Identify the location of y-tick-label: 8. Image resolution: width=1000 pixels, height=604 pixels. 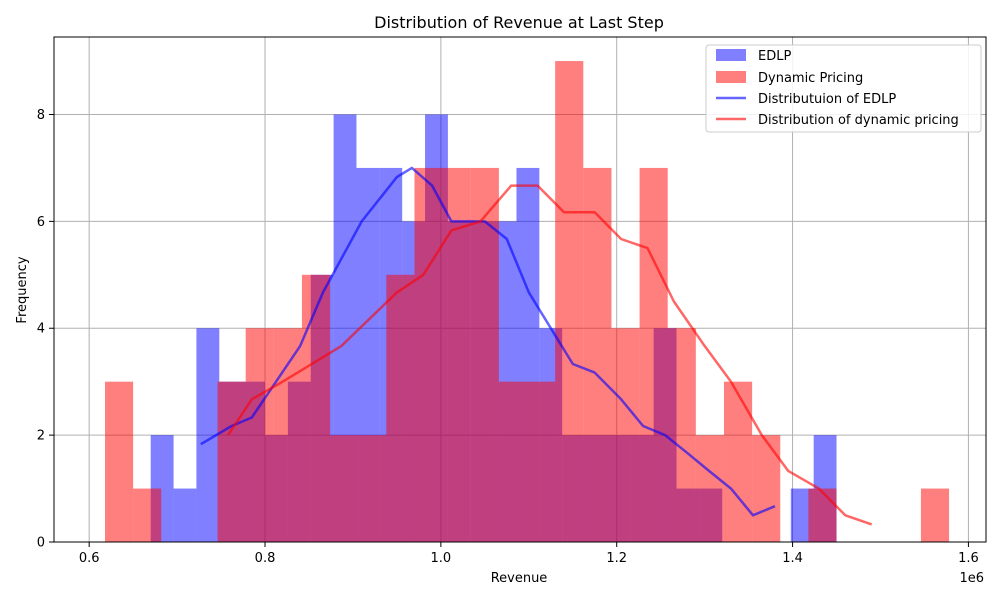
(41, 115).